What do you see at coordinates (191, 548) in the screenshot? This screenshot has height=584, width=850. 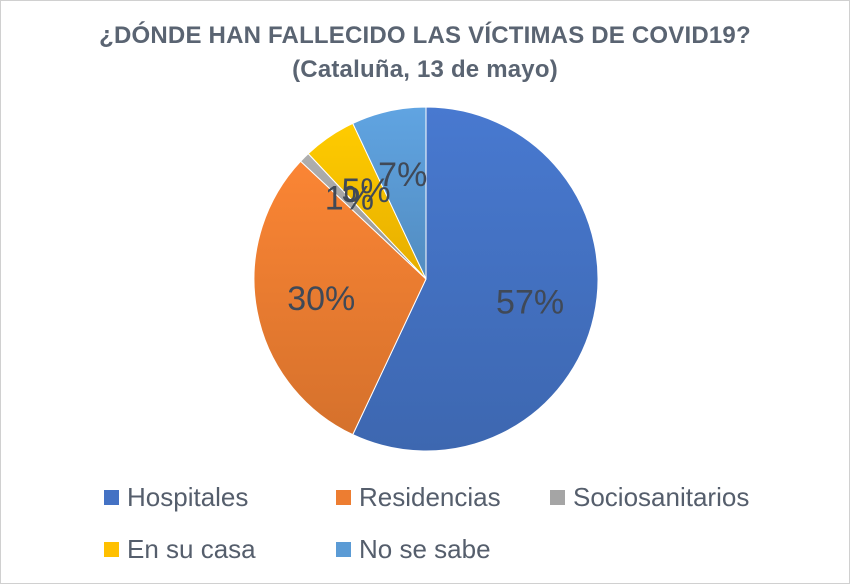 I see `legend-label: En su casa` at bounding box center [191, 548].